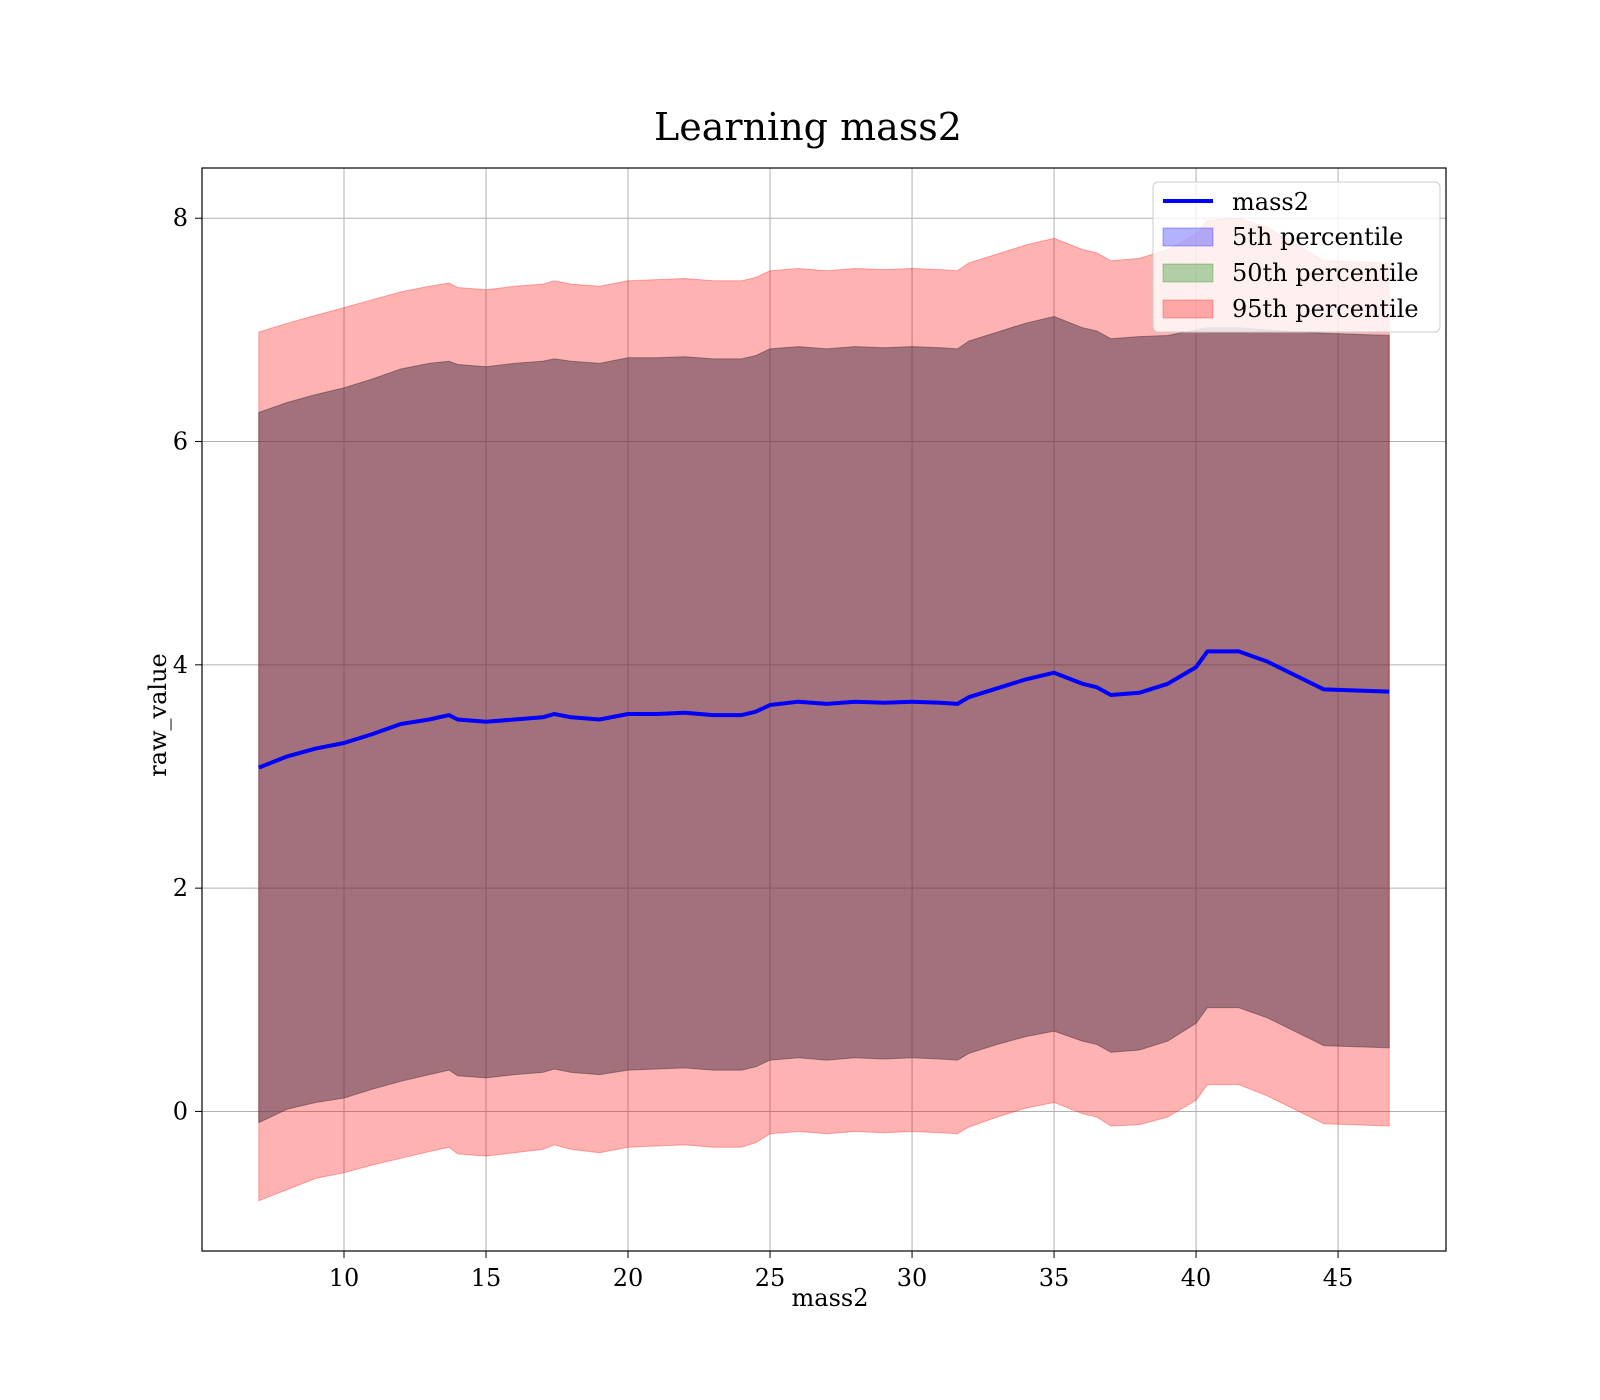 The width and height of the screenshot is (1600, 1400). Describe the element at coordinates (841, 1271) in the screenshot. I see `x-axis-ticks: 10 15 20 25 30 35 40 45` at that location.